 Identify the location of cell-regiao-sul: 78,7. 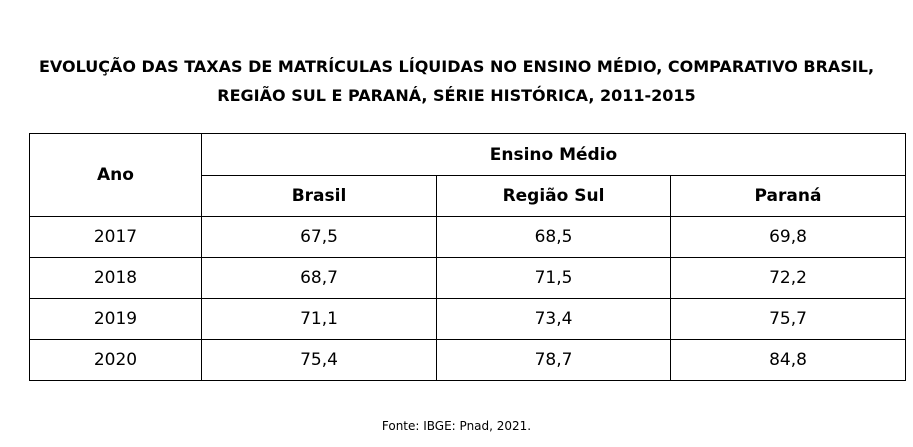
(553, 360).